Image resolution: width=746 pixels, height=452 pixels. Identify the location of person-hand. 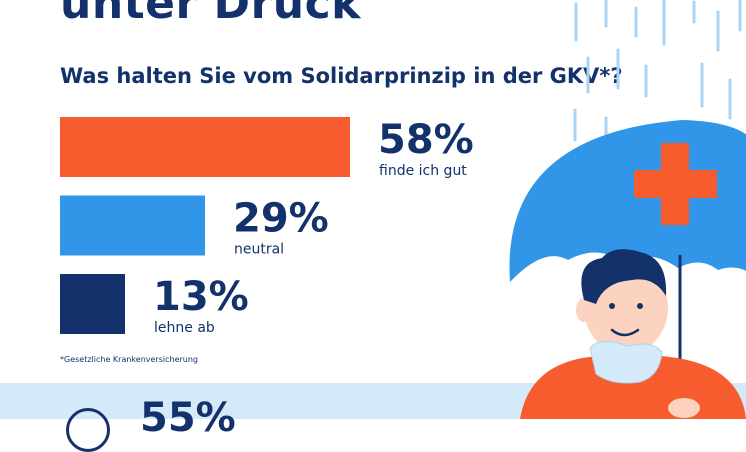
(684, 408).